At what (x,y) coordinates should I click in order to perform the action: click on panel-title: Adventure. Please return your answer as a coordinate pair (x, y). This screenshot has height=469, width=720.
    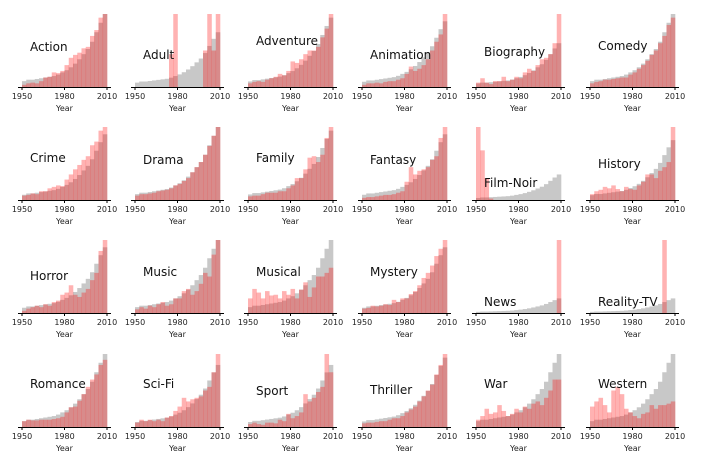
    Looking at the image, I should click on (287, 41).